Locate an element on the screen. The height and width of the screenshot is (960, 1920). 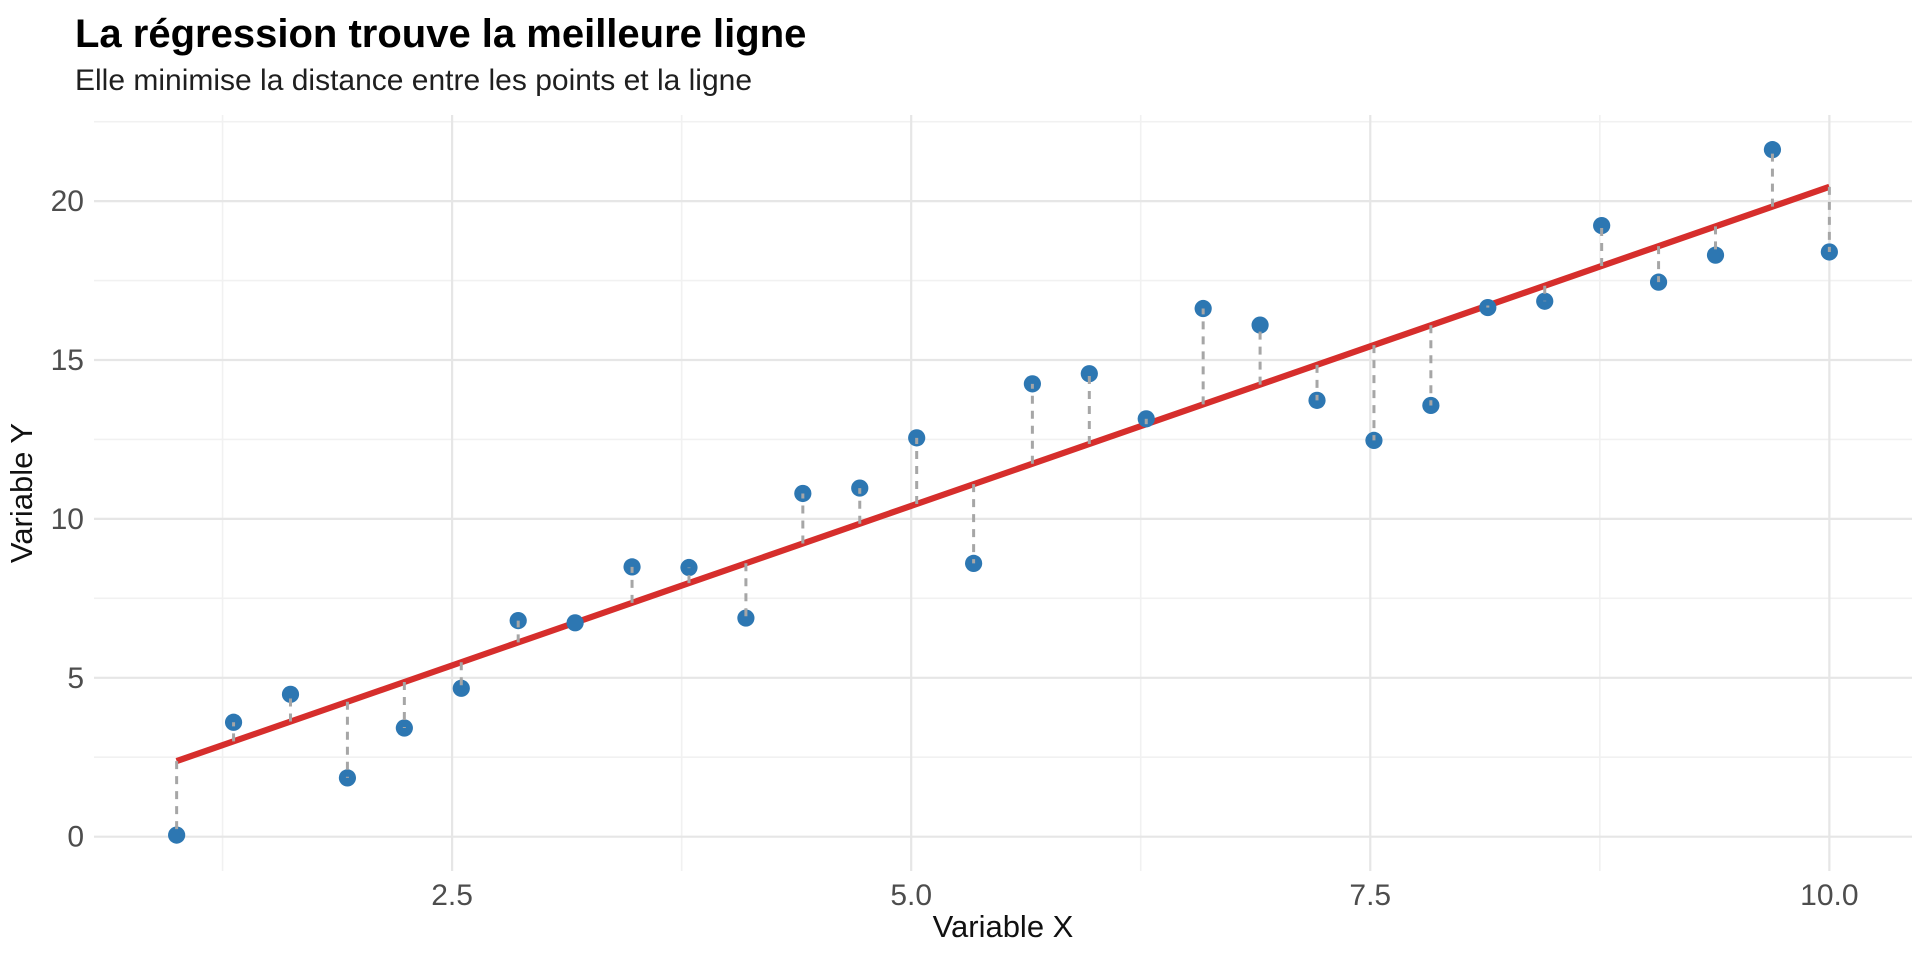
chart-title: La régression trouve la meilleure ligne is located at coordinates (441, 34).